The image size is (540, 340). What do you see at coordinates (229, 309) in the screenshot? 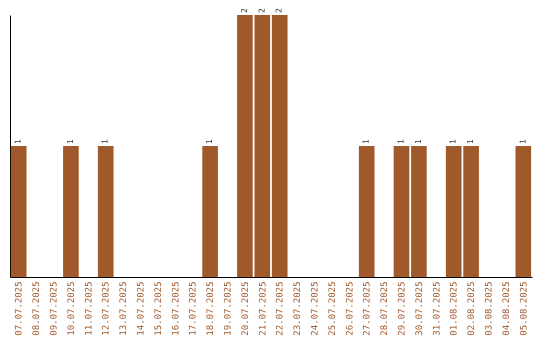
I see `x-tick-label: 19.07.2025` at bounding box center [229, 309].